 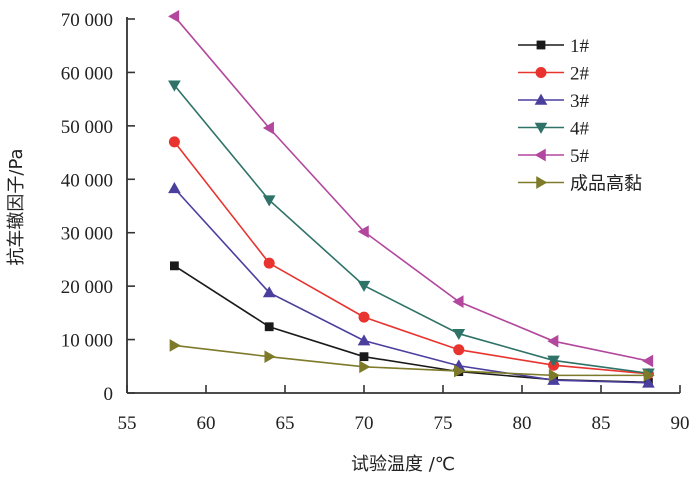 What do you see at coordinates (554, 156) in the screenshot?
I see `legend-item: 5#` at bounding box center [554, 156].